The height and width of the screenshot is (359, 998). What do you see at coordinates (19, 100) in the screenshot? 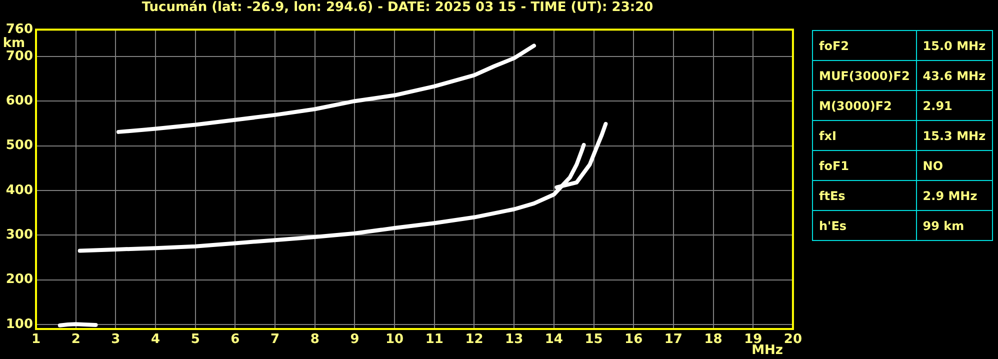
I see `y-tick-label: 600` at bounding box center [19, 100].